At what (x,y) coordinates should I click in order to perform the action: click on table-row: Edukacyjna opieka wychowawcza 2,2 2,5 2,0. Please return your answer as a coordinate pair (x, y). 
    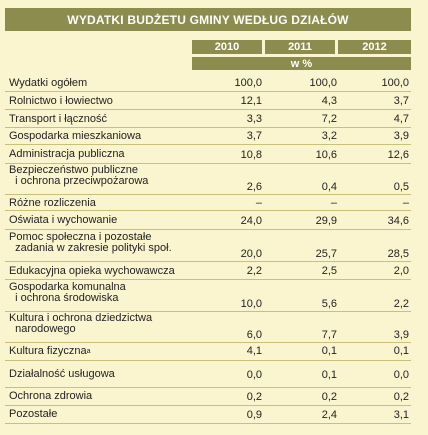
    Looking at the image, I should click on (208, 271).